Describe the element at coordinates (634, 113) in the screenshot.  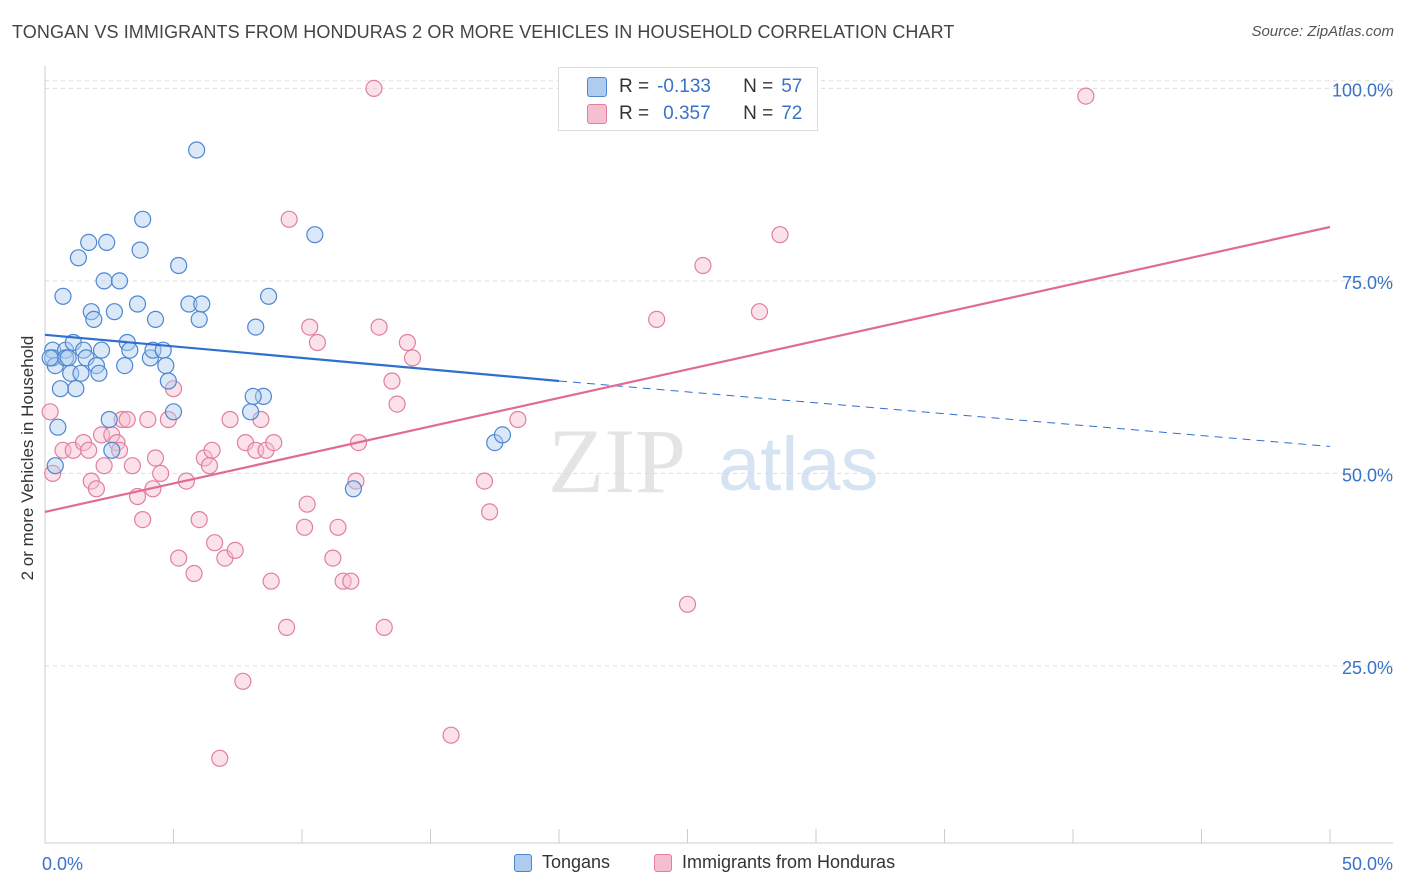
I see `honduras-r-label: R =` at that location.